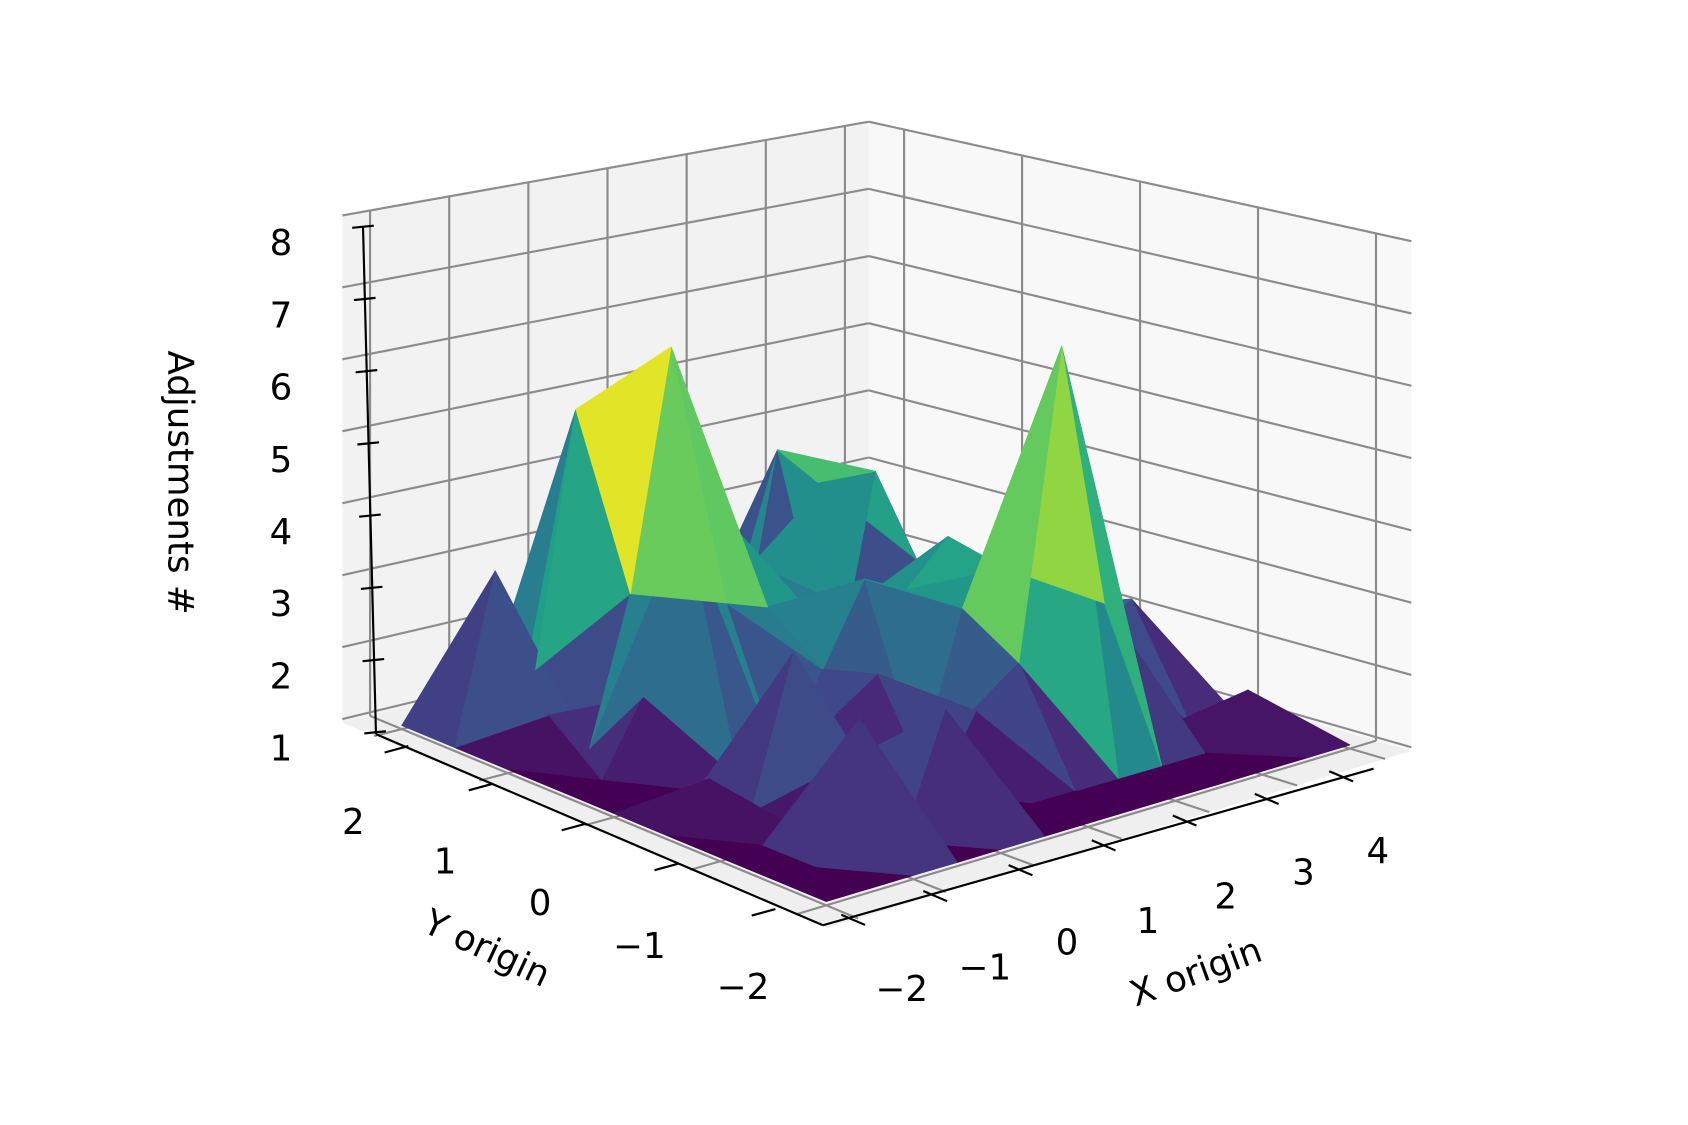  Describe the element at coordinates (985, 968) in the screenshot. I see `x-tick-label: −1` at that location.